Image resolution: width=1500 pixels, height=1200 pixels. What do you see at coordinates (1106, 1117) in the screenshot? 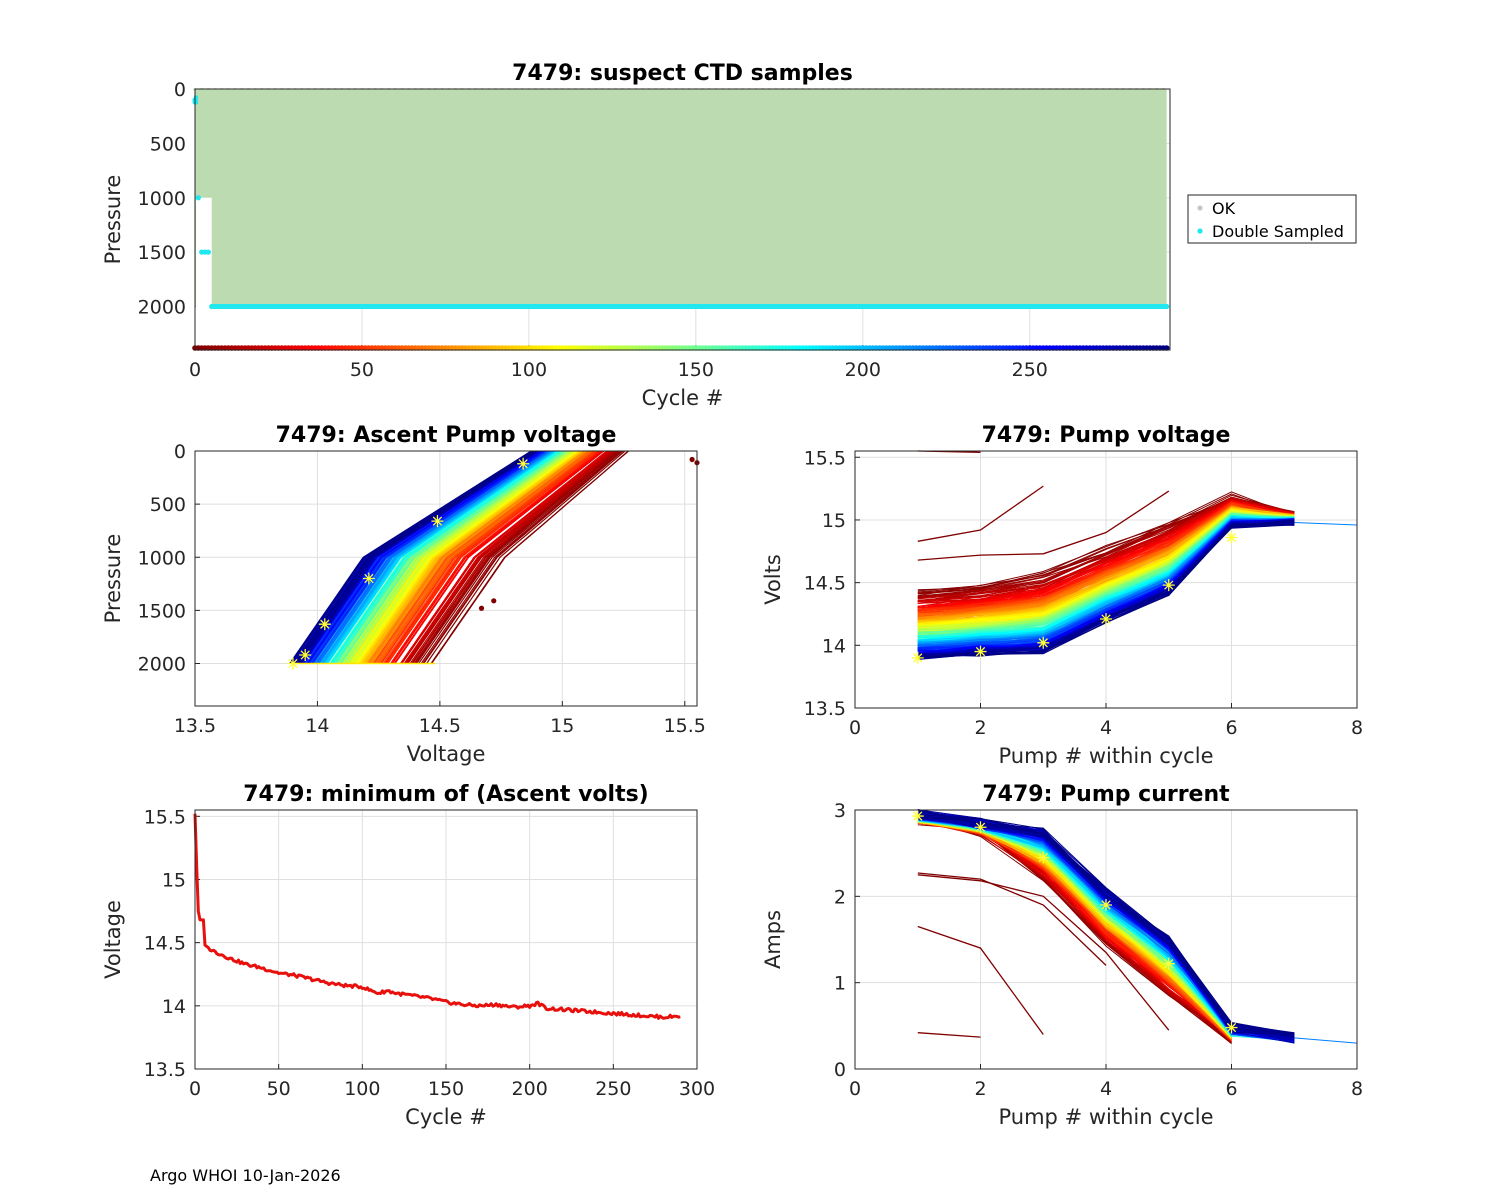
I see `x-axis-label: Pump # within cycle` at bounding box center [1106, 1117].